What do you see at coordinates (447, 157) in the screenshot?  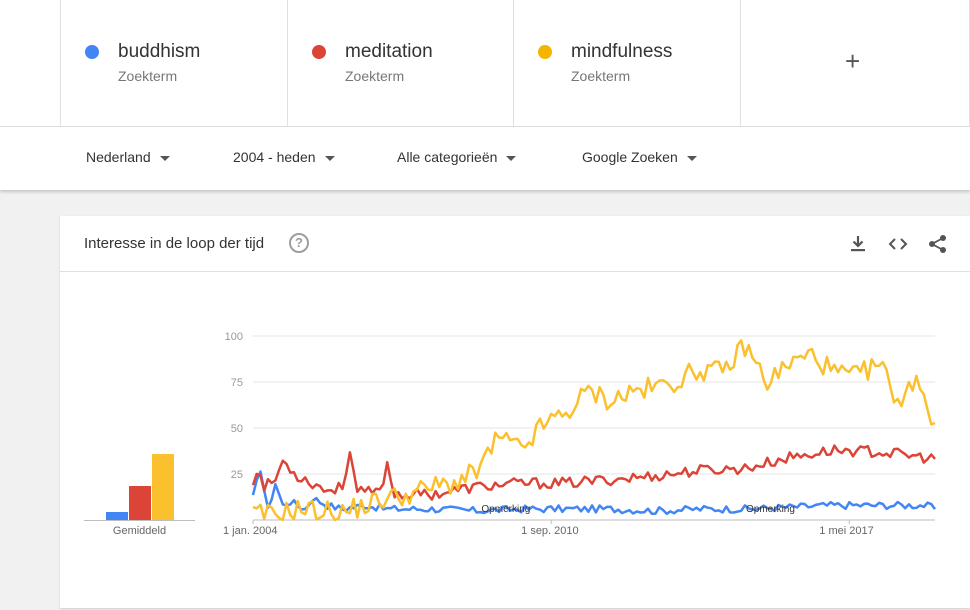 I see `category-filter-label: Alle categorieën` at bounding box center [447, 157].